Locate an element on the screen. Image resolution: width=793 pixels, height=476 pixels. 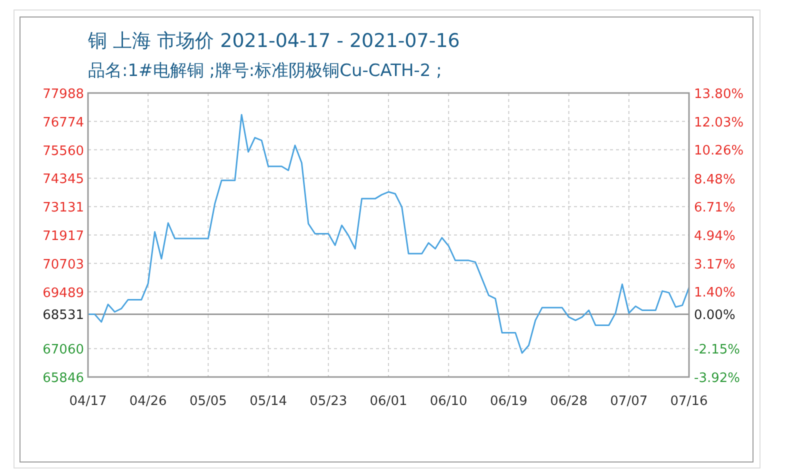
y-tick-label: 68531 is located at coordinates (63, 316).